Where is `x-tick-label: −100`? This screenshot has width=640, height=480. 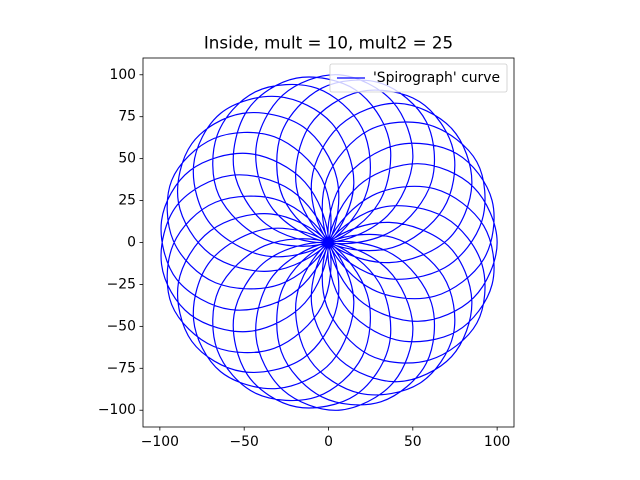
x-tick-label: −100 is located at coordinates (160, 442).